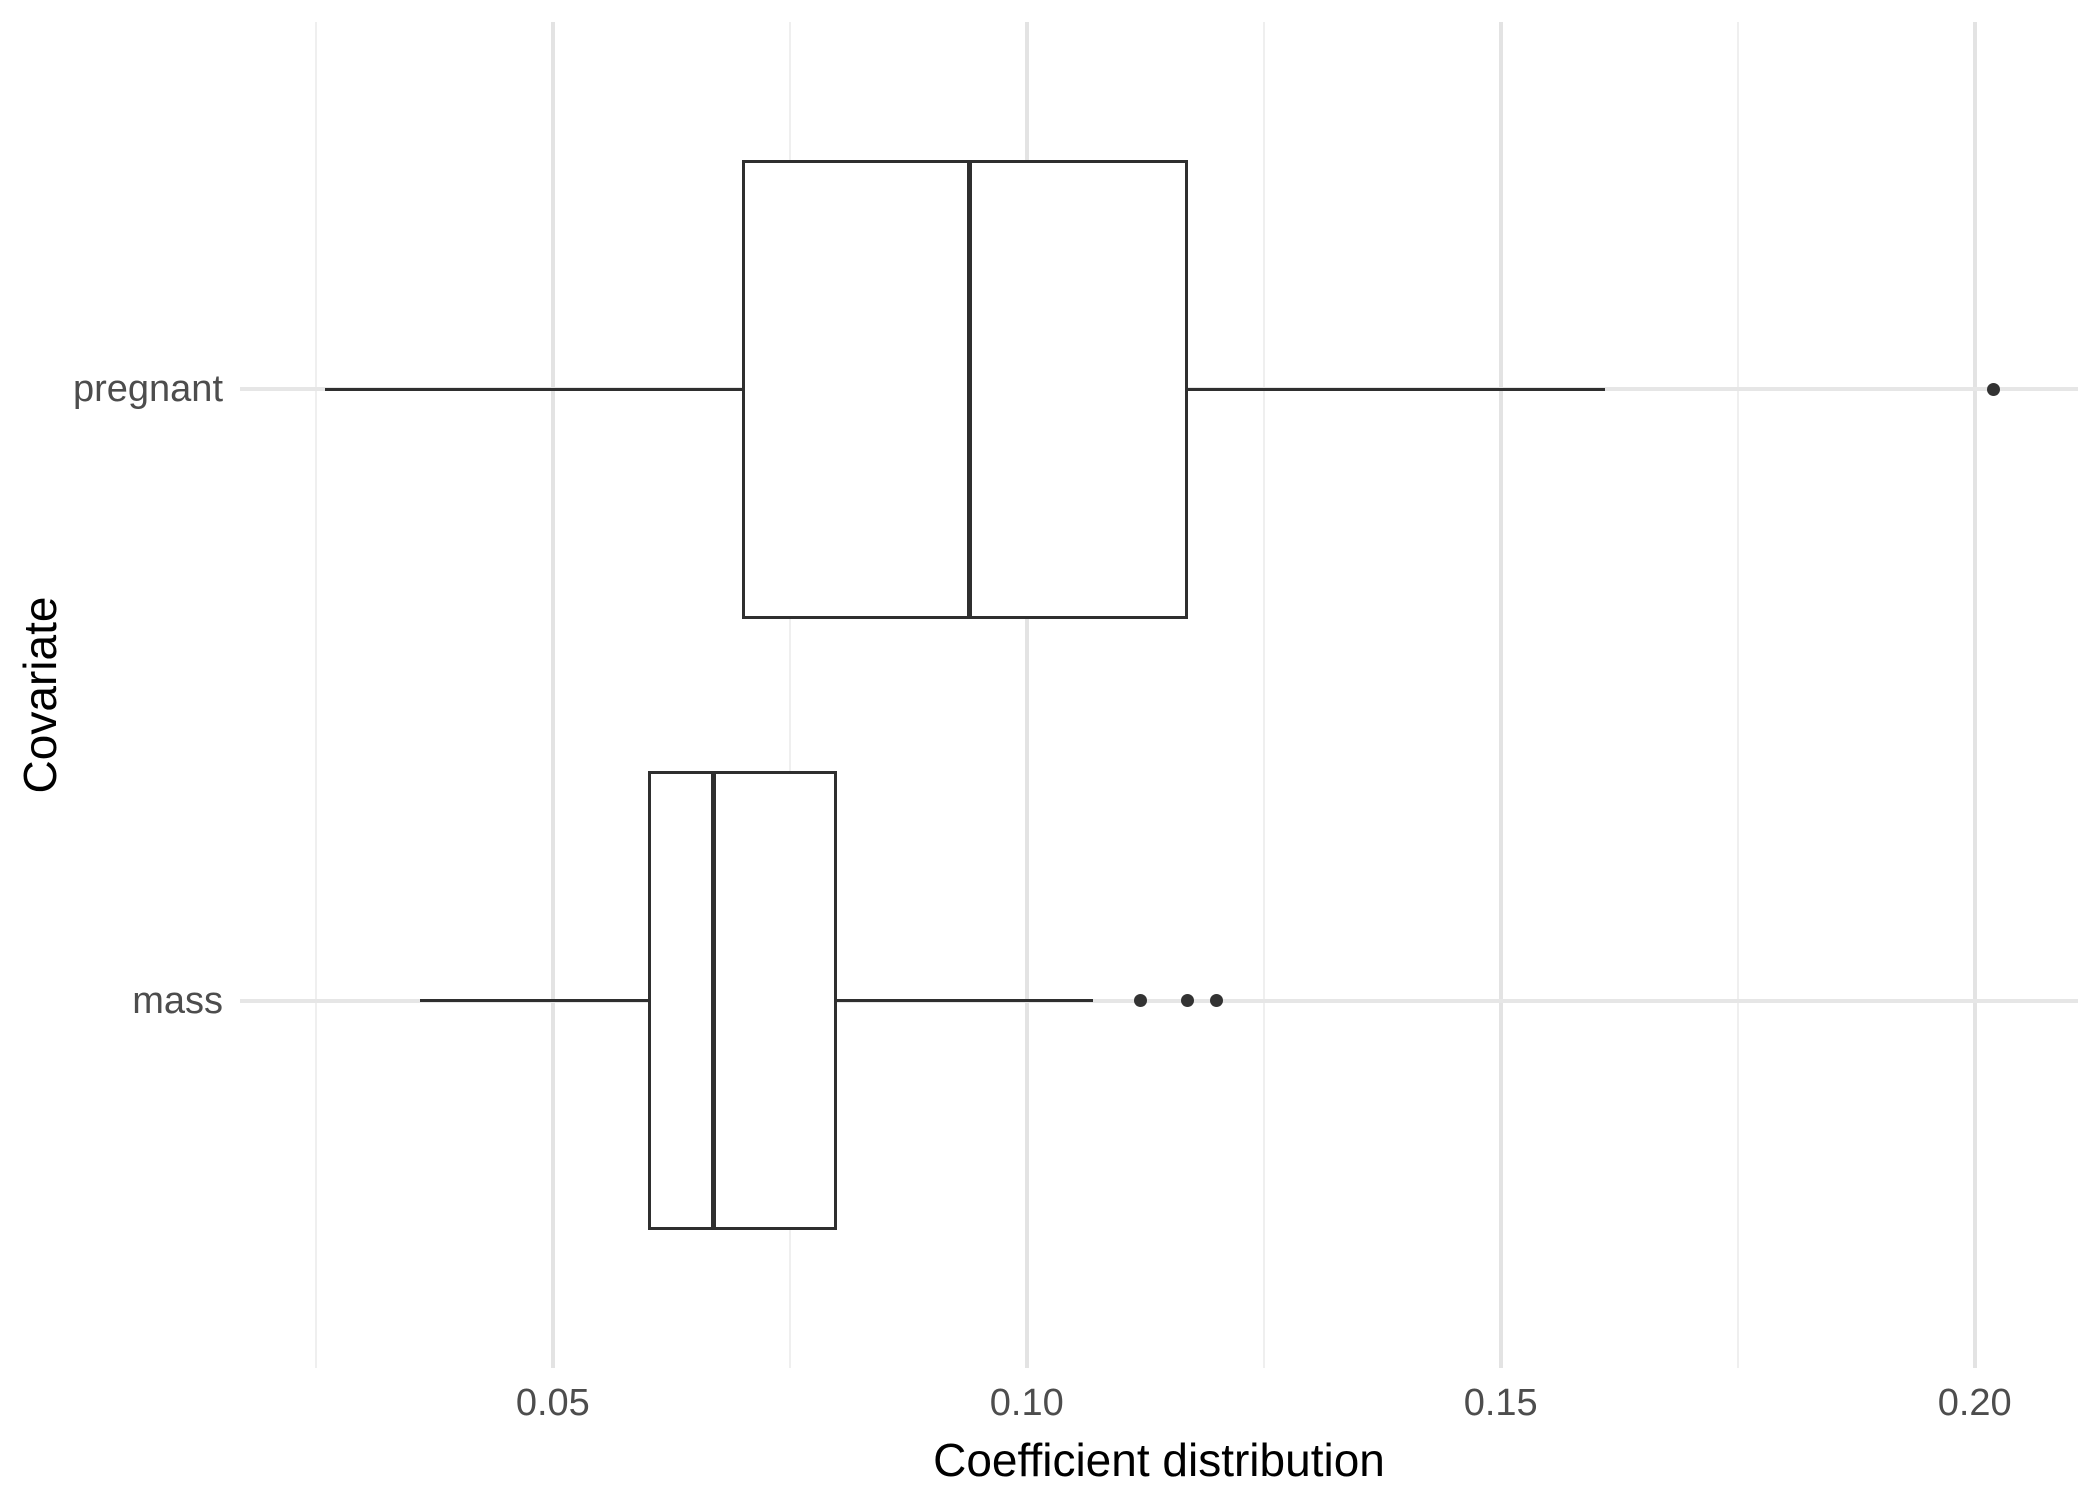 Image resolution: width=2100 pixels, height=1500 pixels. I want to click on category-label: mass, so click(177, 1000).